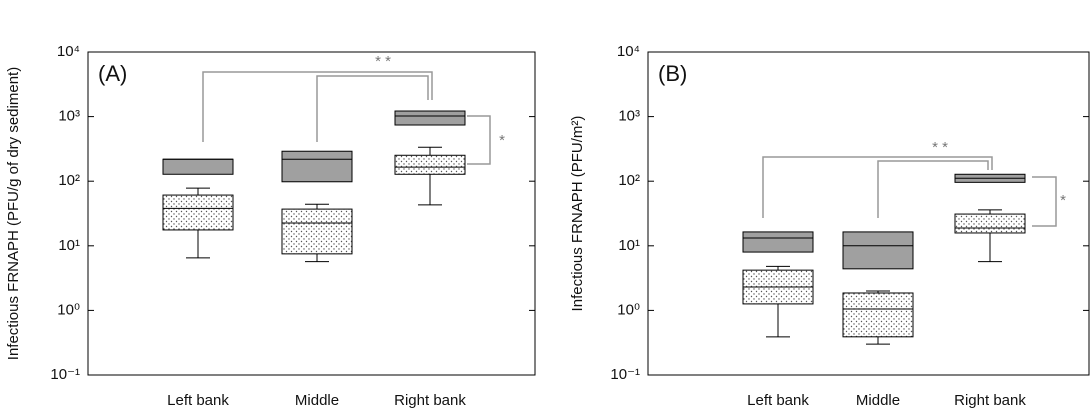 This screenshot has height=413, width=1091. What do you see at coordinates (577, 214) in the screenshot?
I see `y-axis-label: Infectious FRNAPH (PFU/m²)` at bounding box center [577, 214].